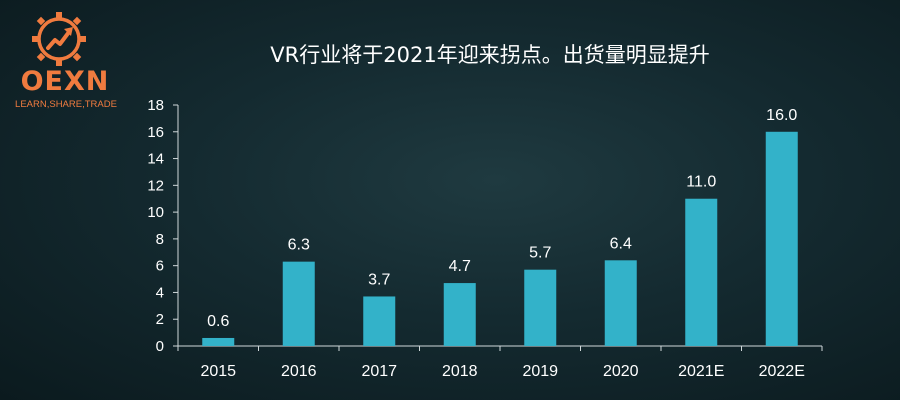 The image size is (900, 400). I want to click on bar-2019, so click(540, 307).